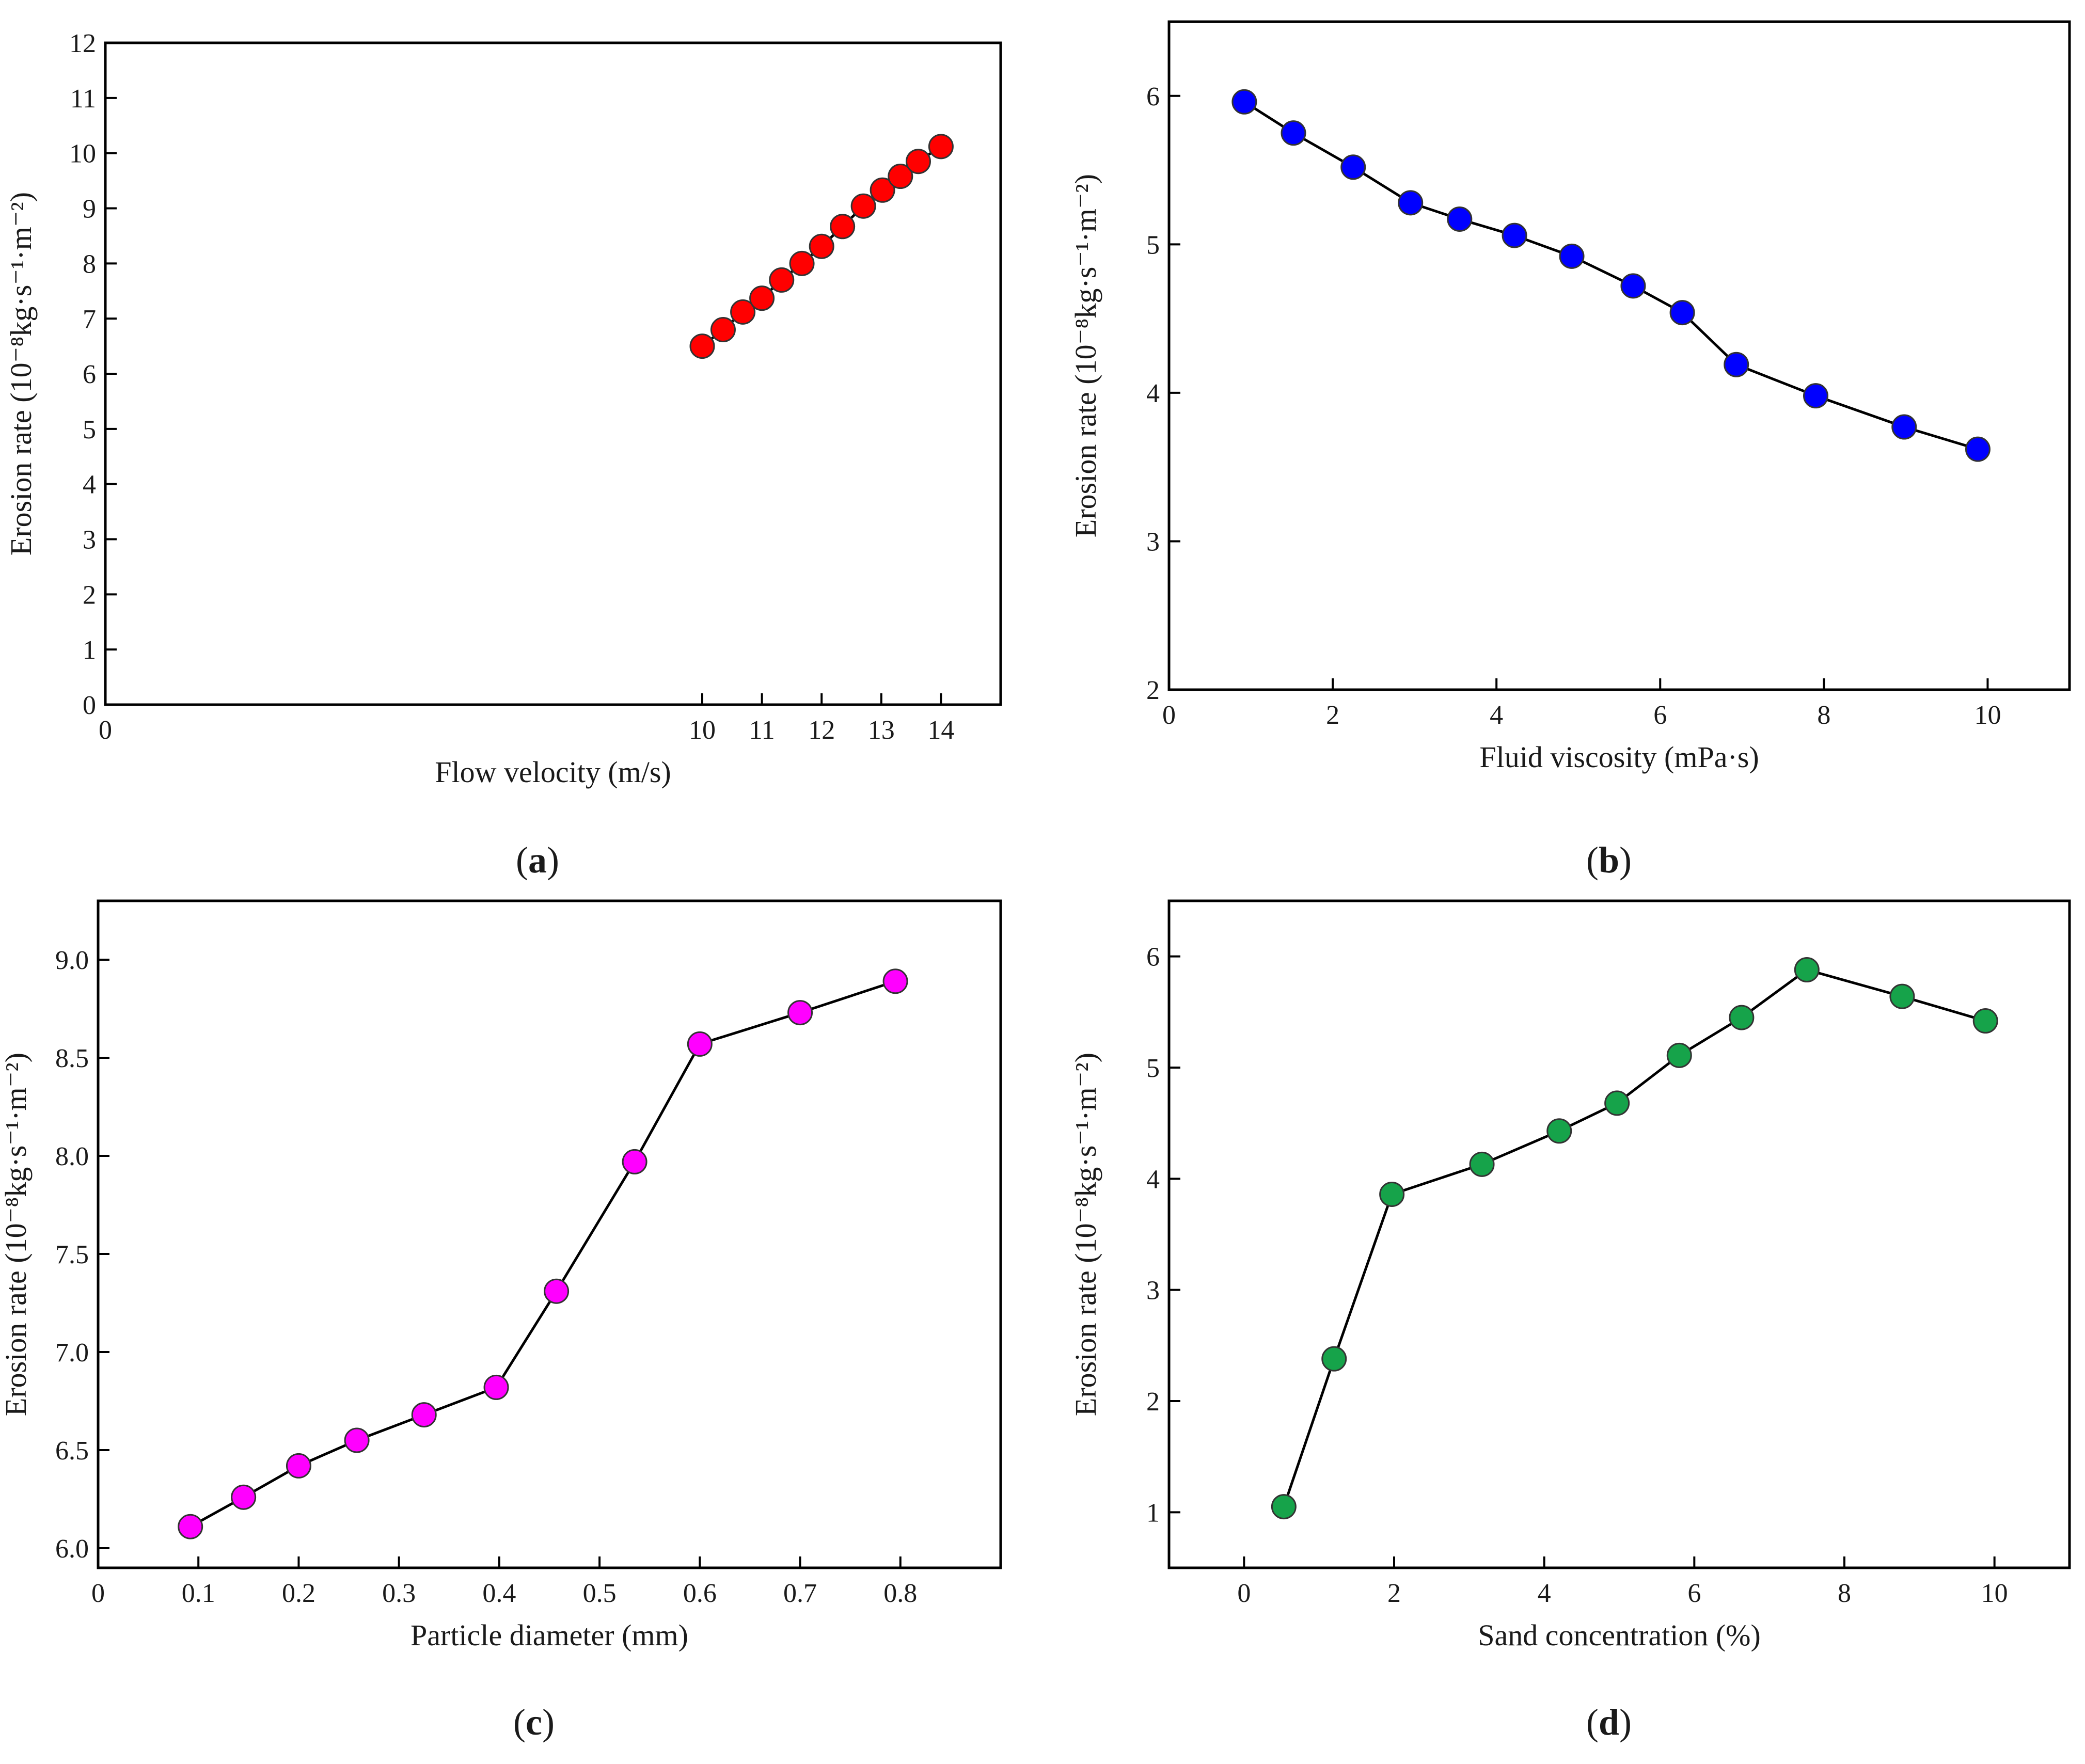 This screenshot has height=1764, width=2085. Describe the element at coordinates (90, 264) in the screenshot. I see `y-tick-label: 8` at that location.